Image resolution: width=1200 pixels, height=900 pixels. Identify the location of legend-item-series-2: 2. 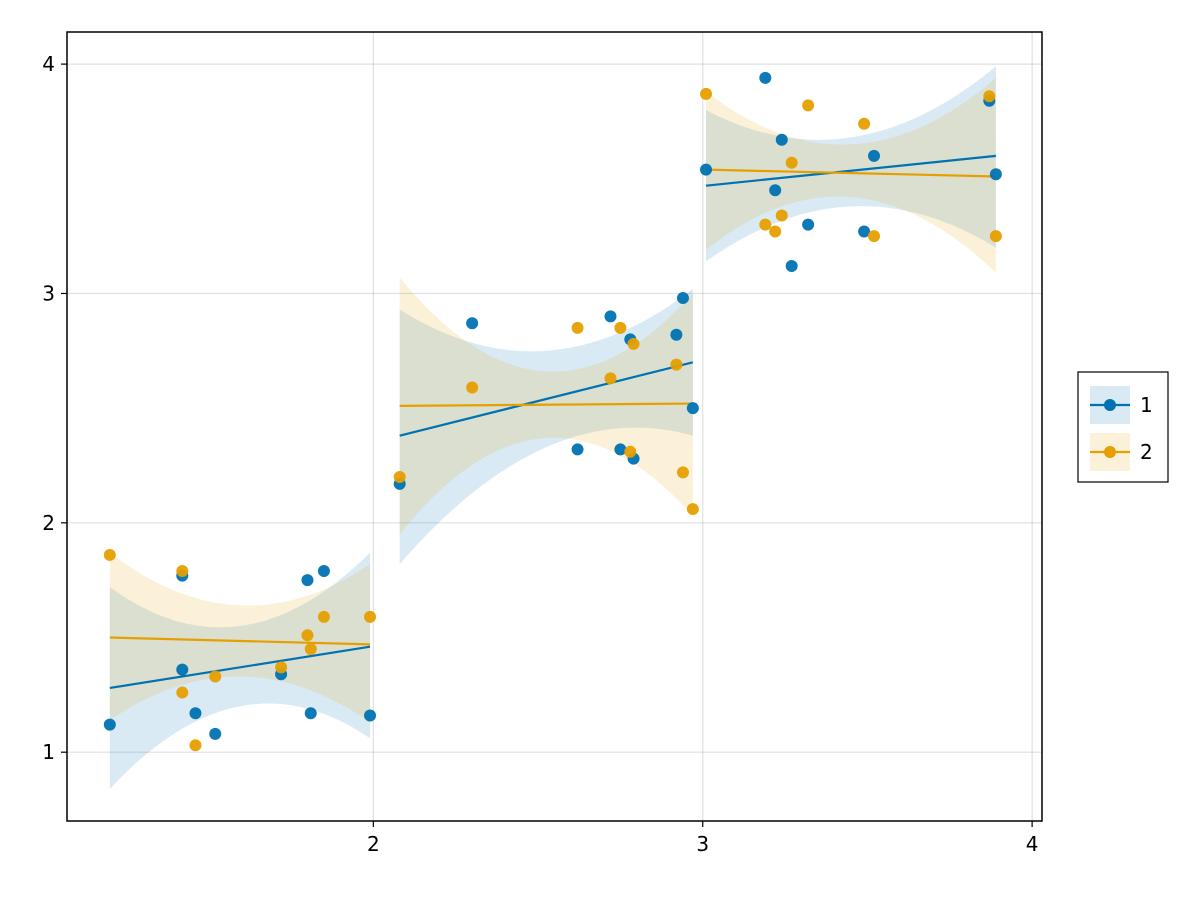
(1121, 452).